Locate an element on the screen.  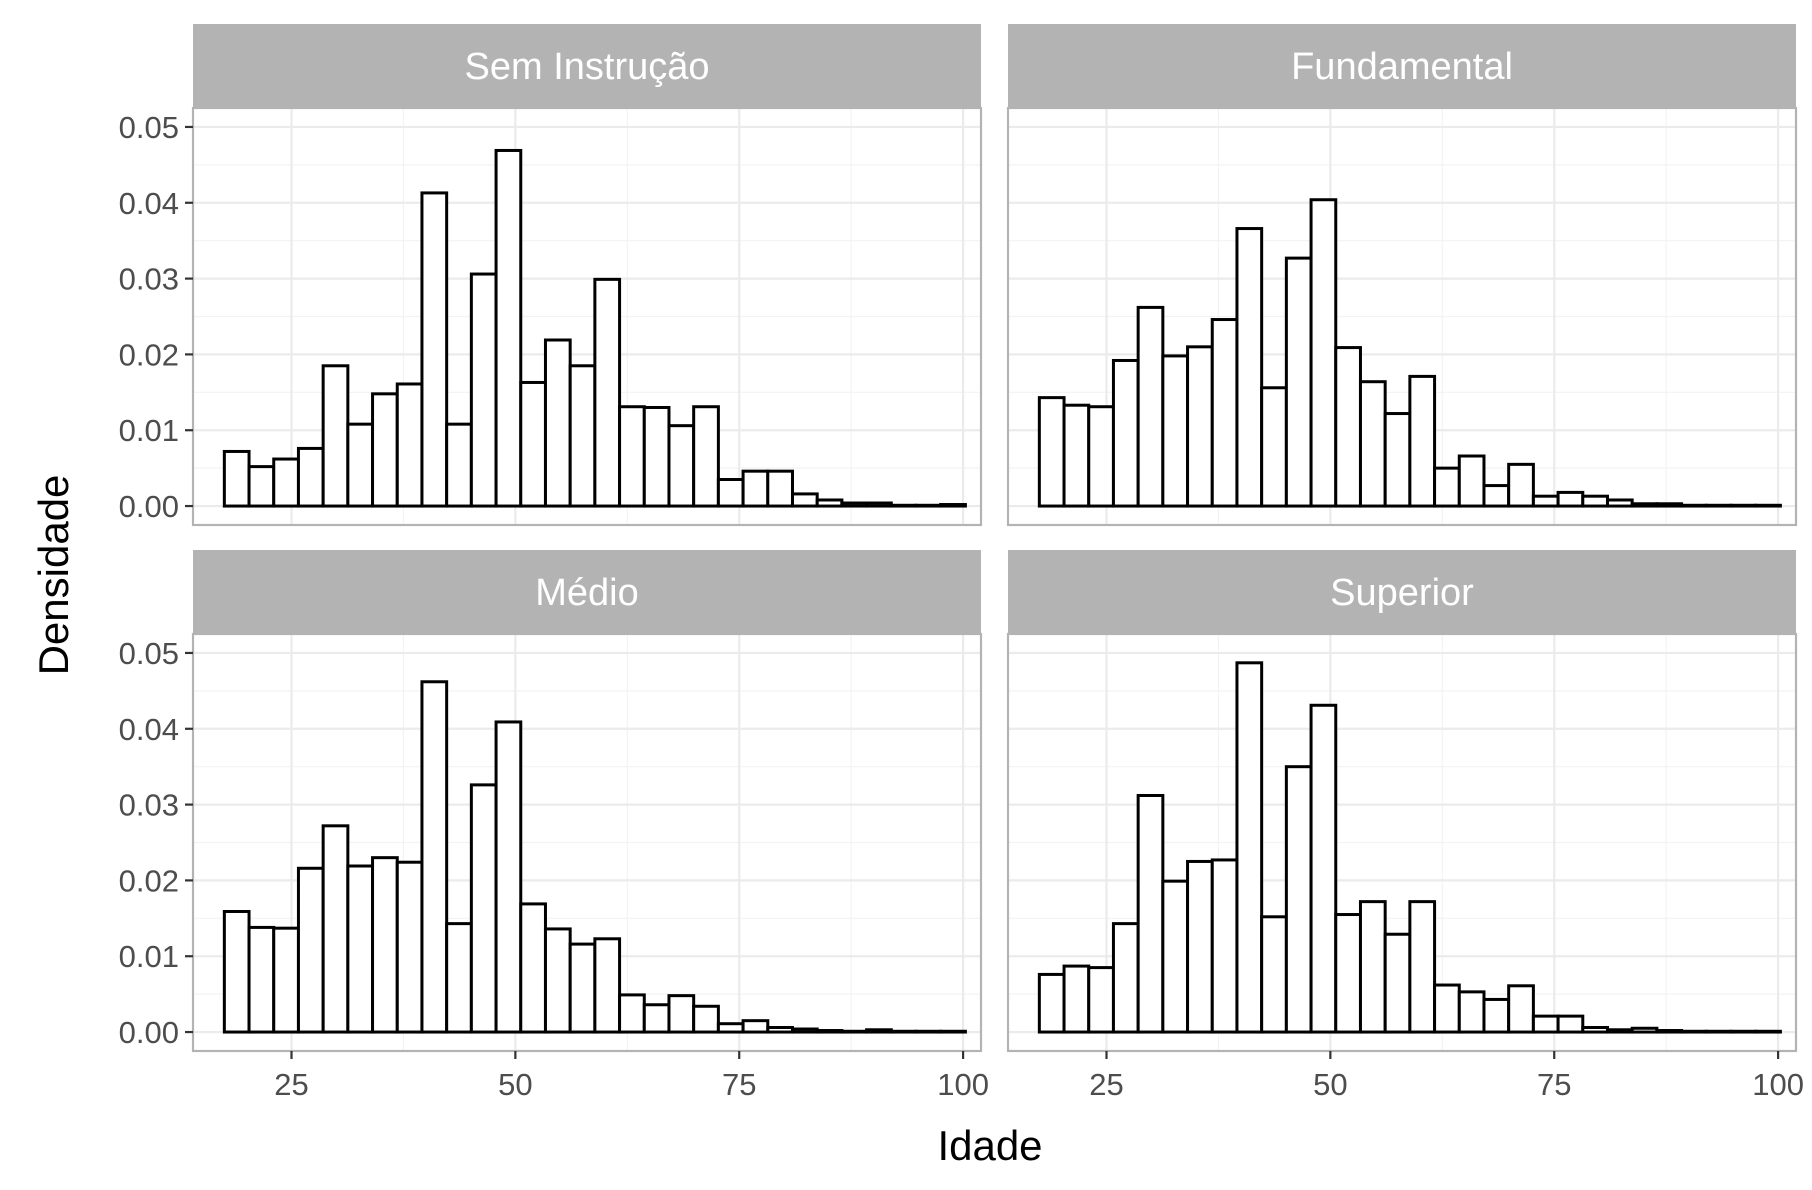
facet-strip-label: Fundamental is located at coordinates (1402, 67).